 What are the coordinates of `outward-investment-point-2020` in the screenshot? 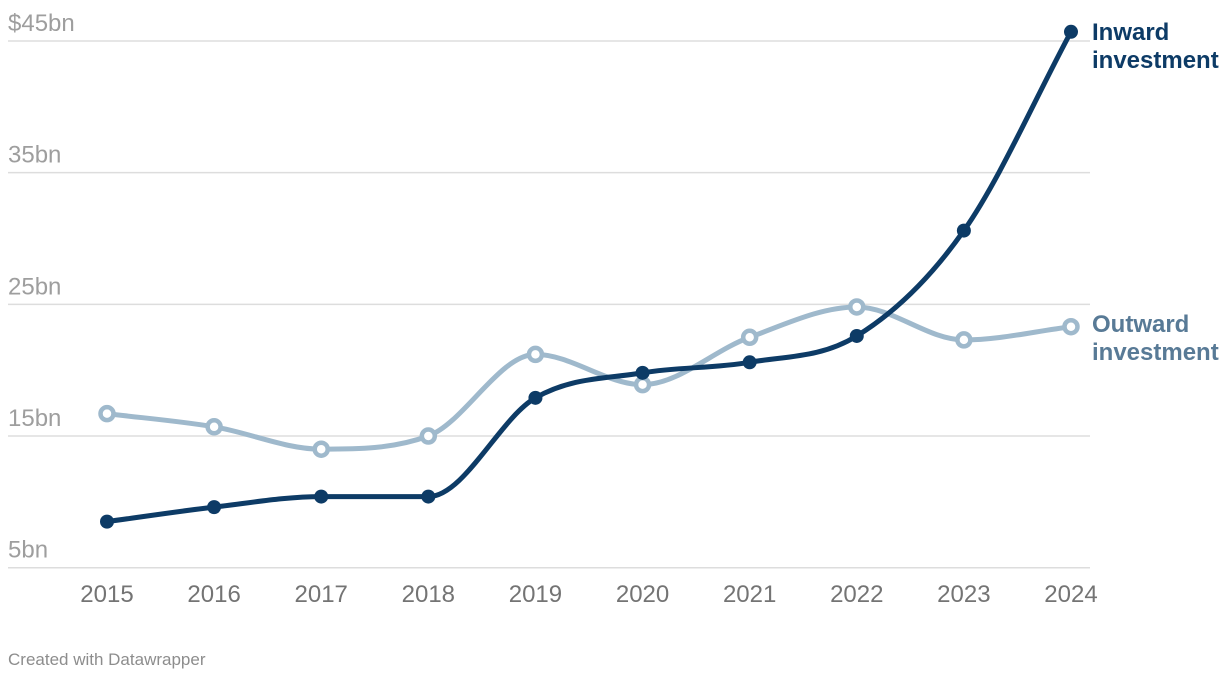 It's located at (642, 384).